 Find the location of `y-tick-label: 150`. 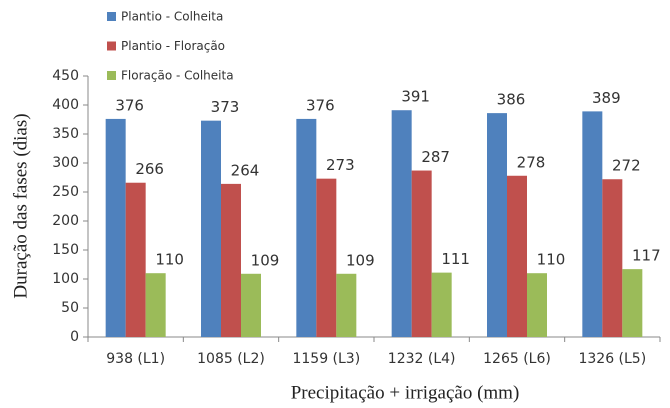

y-tick-label: 150 is located at coordinates (65, 250).